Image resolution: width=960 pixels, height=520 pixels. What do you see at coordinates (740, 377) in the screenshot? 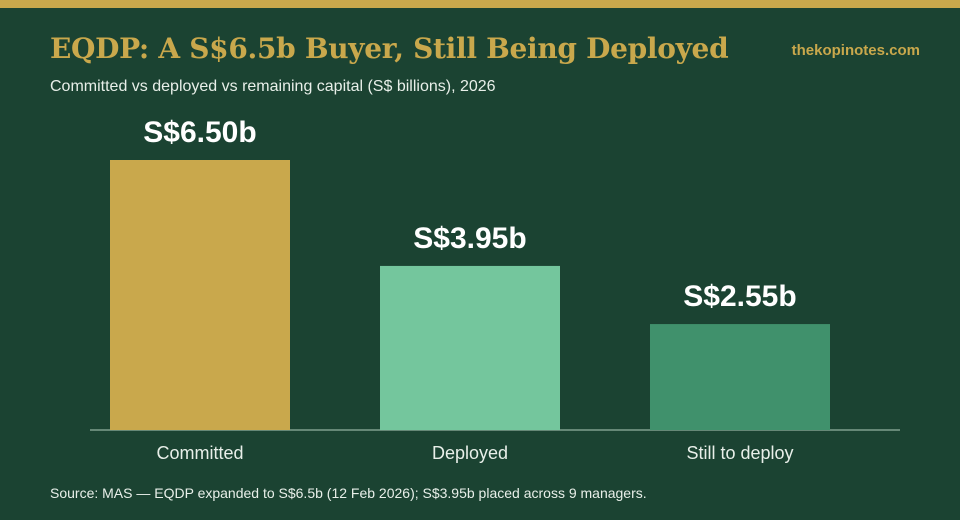
I see `bar-still-to-deploy` at bounding box center [740, 377].